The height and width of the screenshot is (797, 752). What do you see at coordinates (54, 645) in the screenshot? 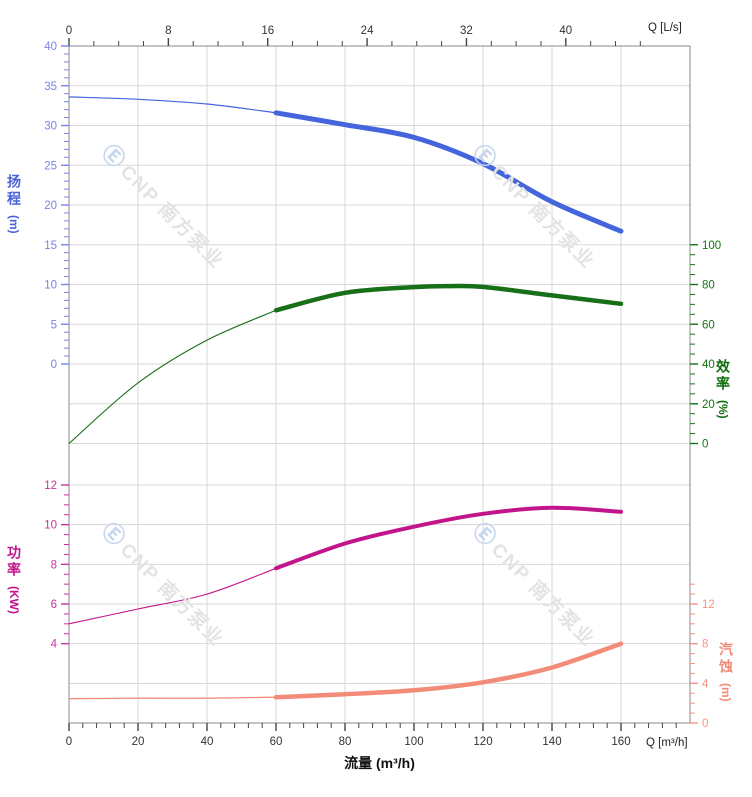
I see `power-tick-label: 4` at bounding box center [54, 645].